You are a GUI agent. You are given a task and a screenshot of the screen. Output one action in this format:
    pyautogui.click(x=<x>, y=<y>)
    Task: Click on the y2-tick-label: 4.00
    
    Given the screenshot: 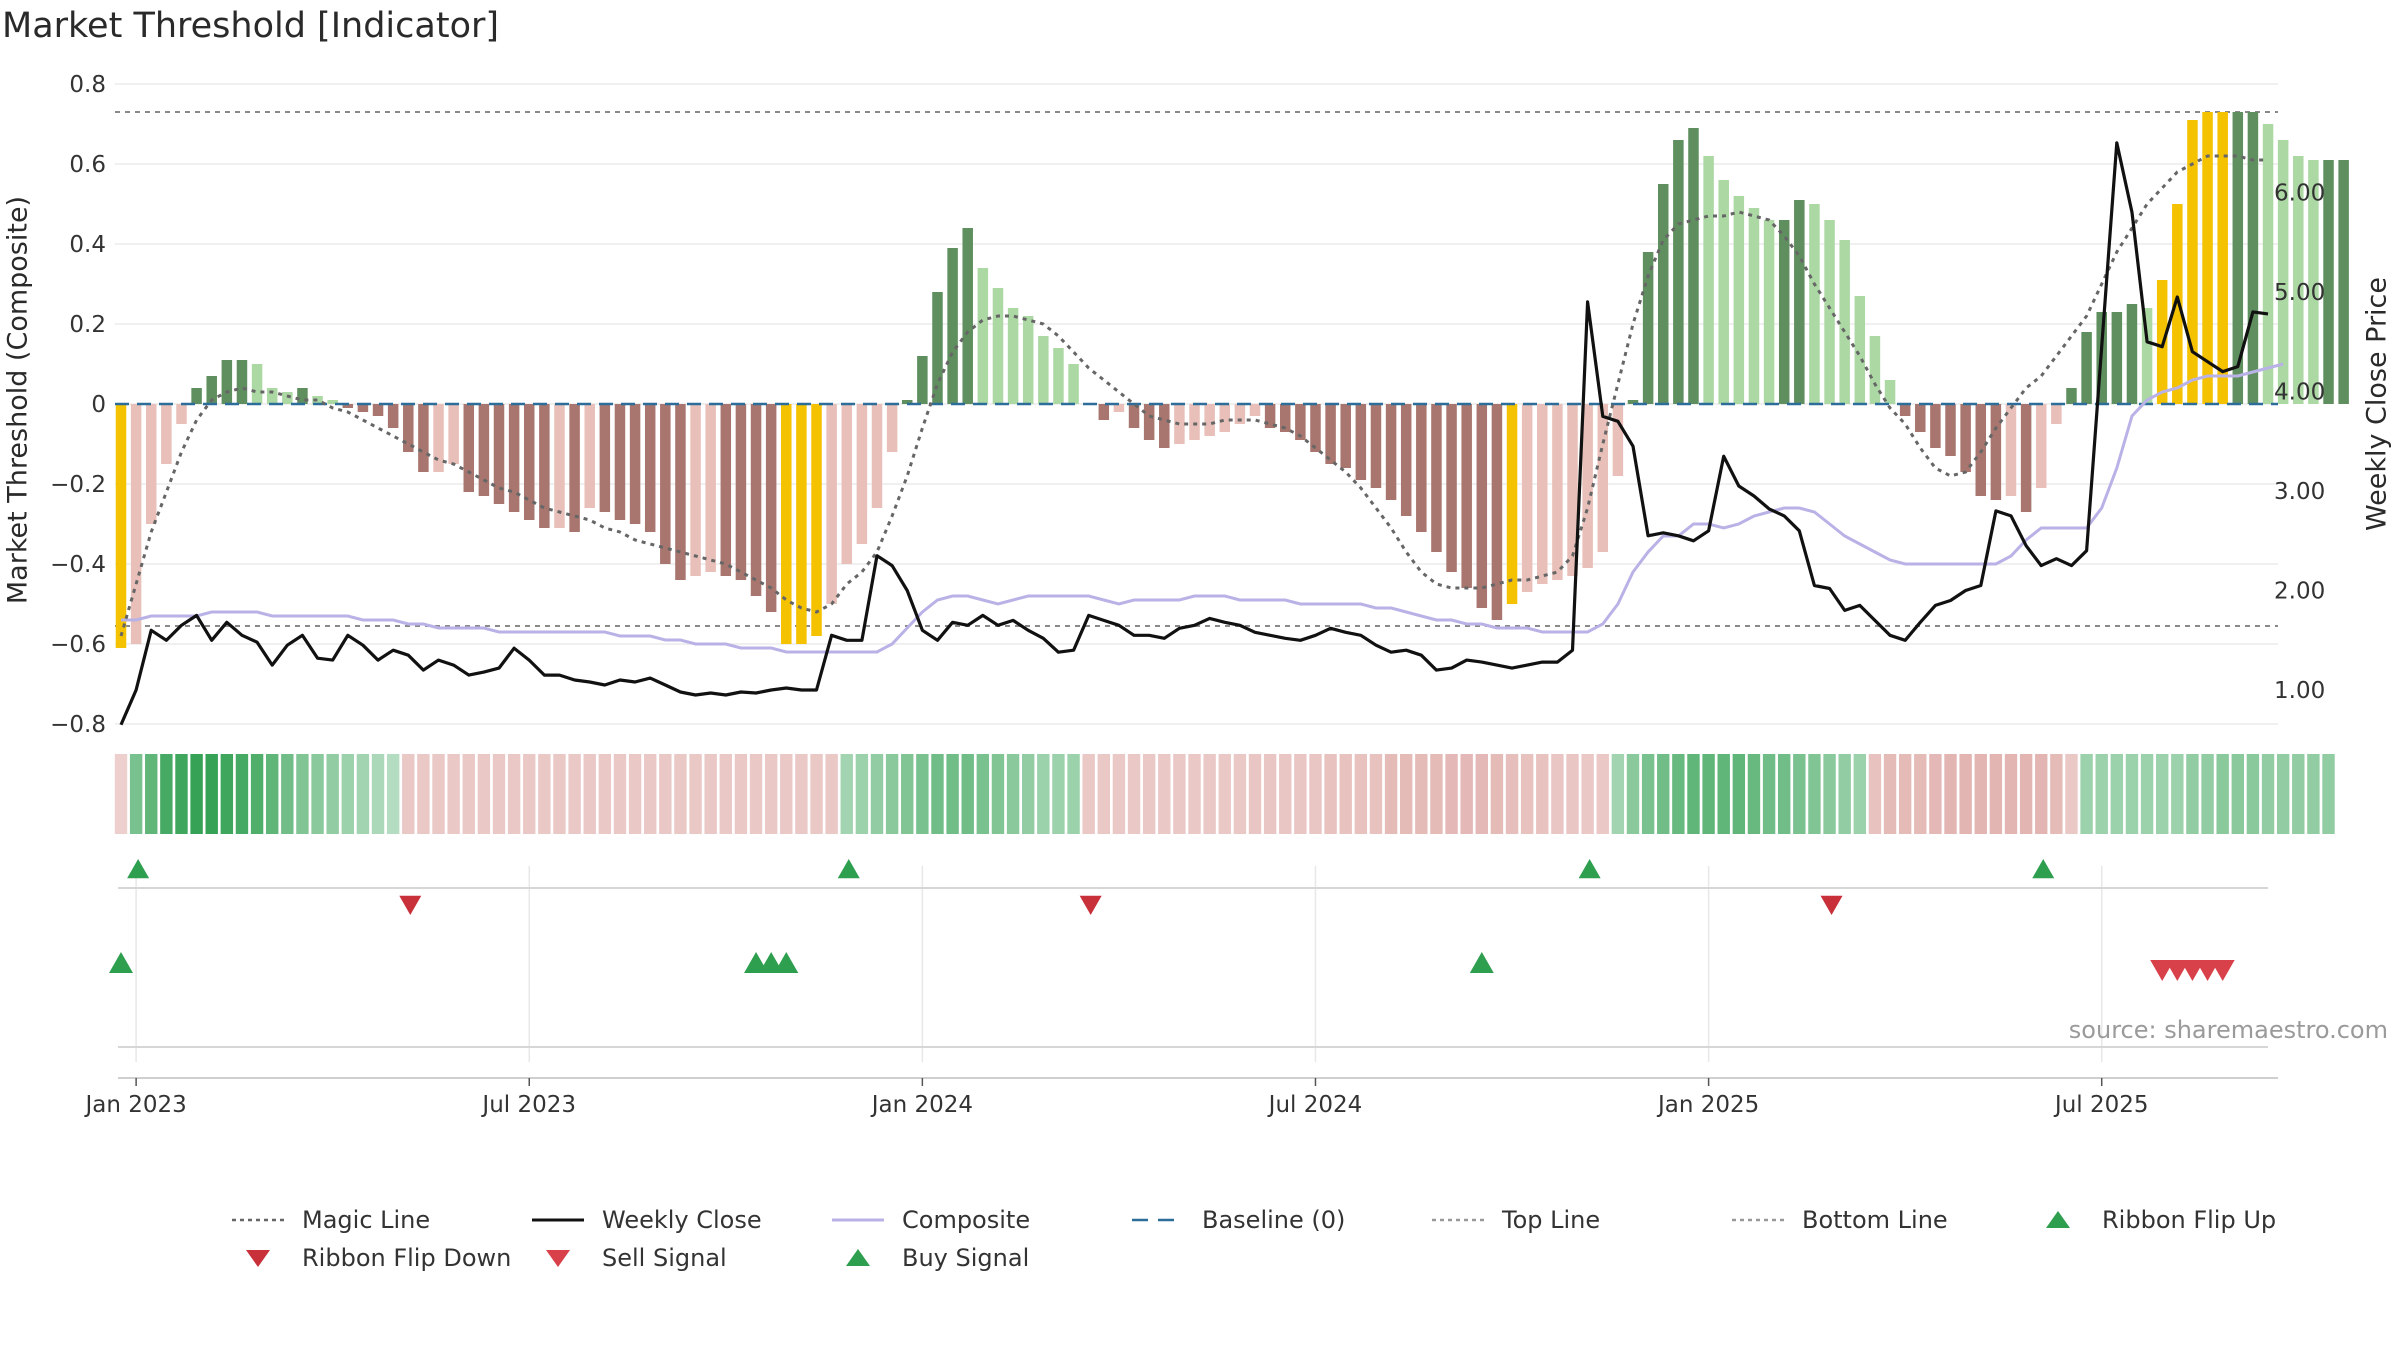 What is the action you would take?
    pyautogui.click(x=2299, y=393)
    